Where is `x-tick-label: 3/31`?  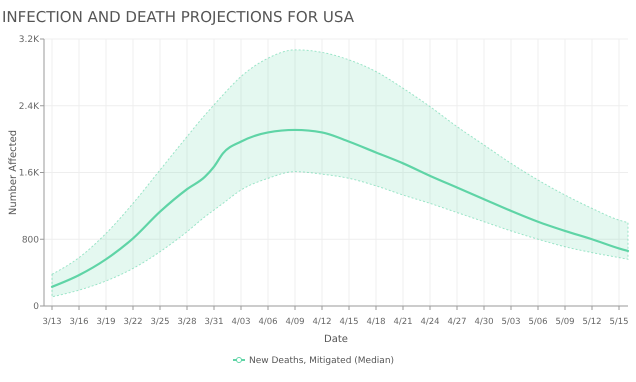
x-tick-label: 3/31 is located at coordinates (214, 322).